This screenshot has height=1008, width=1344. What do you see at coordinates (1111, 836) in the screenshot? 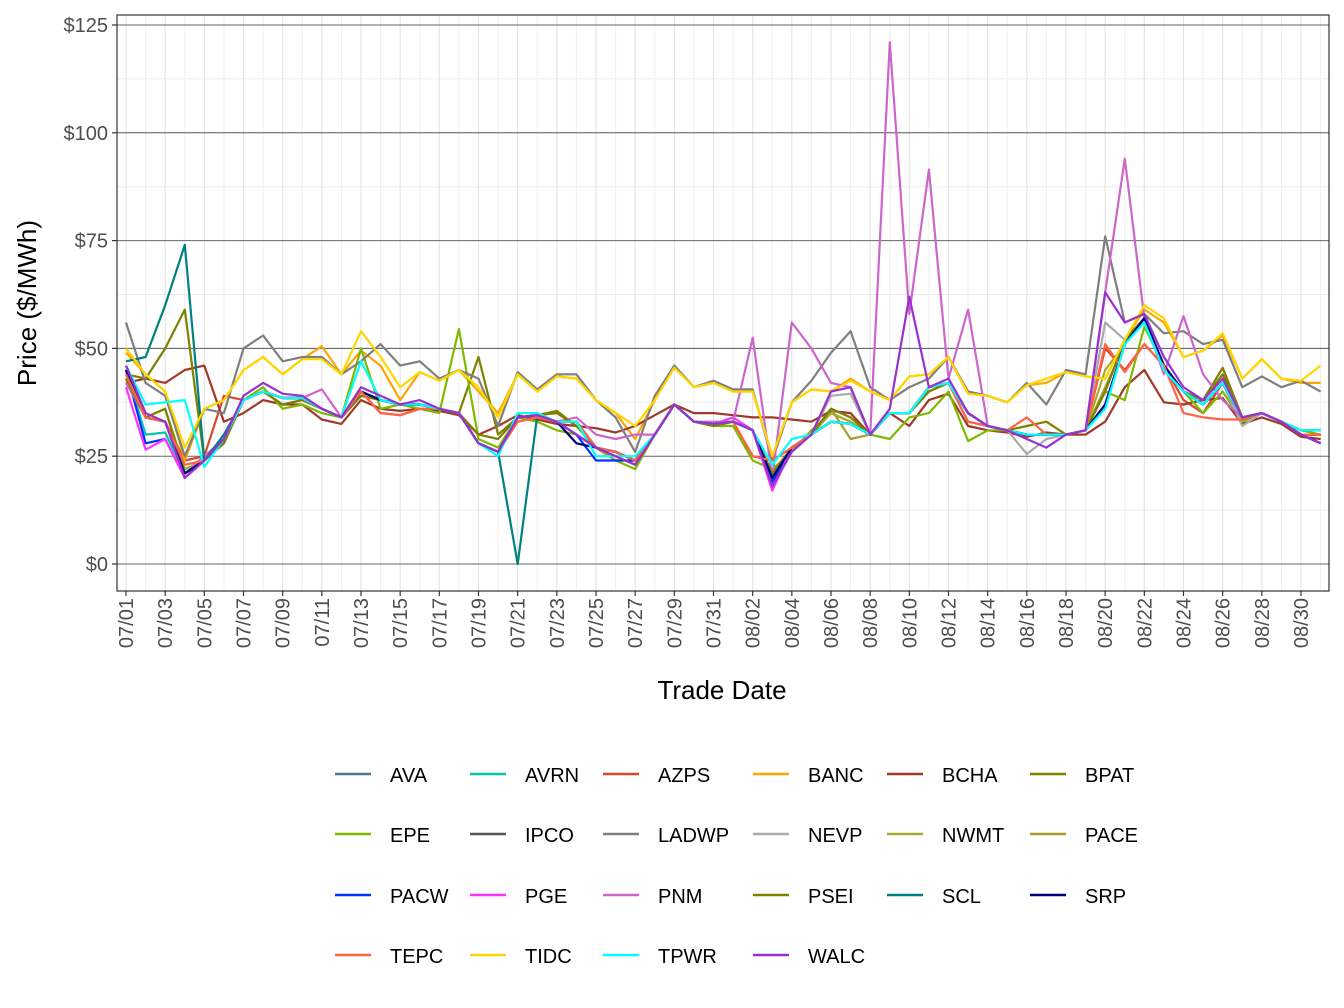
I see `legend-label: PACE` at bounding box center [1111, 836].